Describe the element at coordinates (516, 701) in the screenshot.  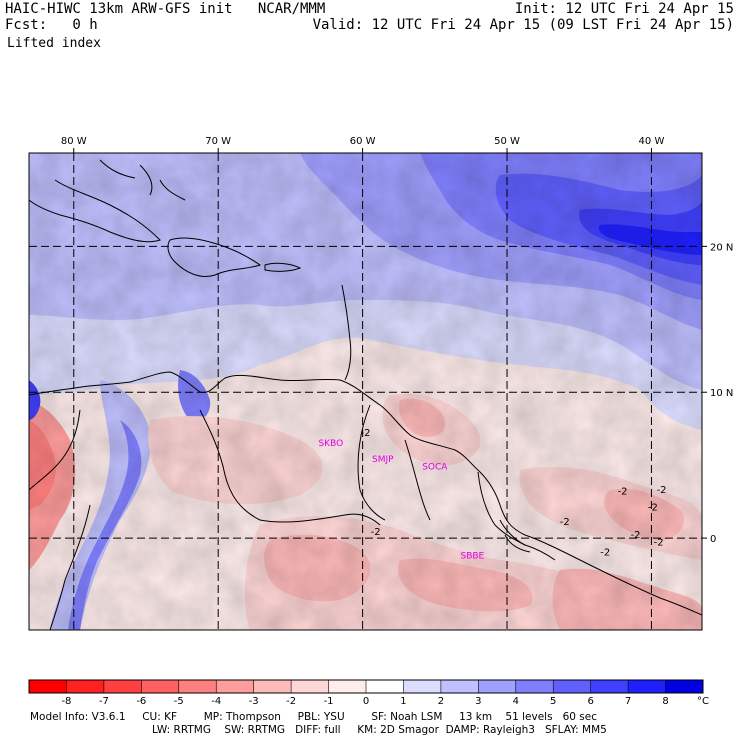
I see `colorbar-level: 4` at that location.